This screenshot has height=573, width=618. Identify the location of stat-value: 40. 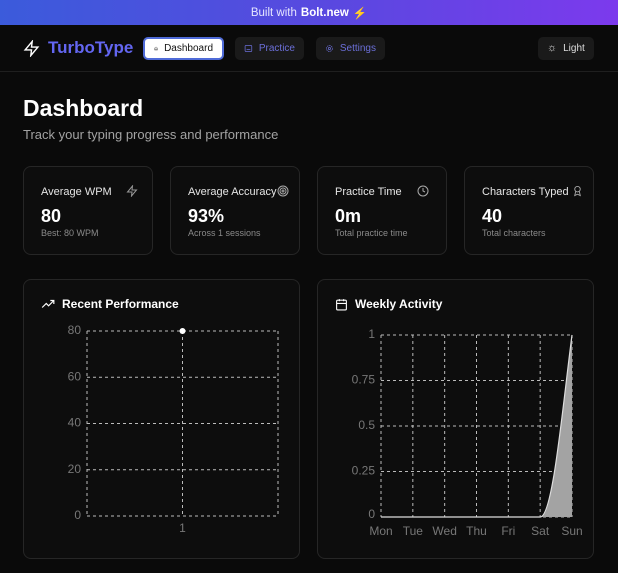
(492, 216).